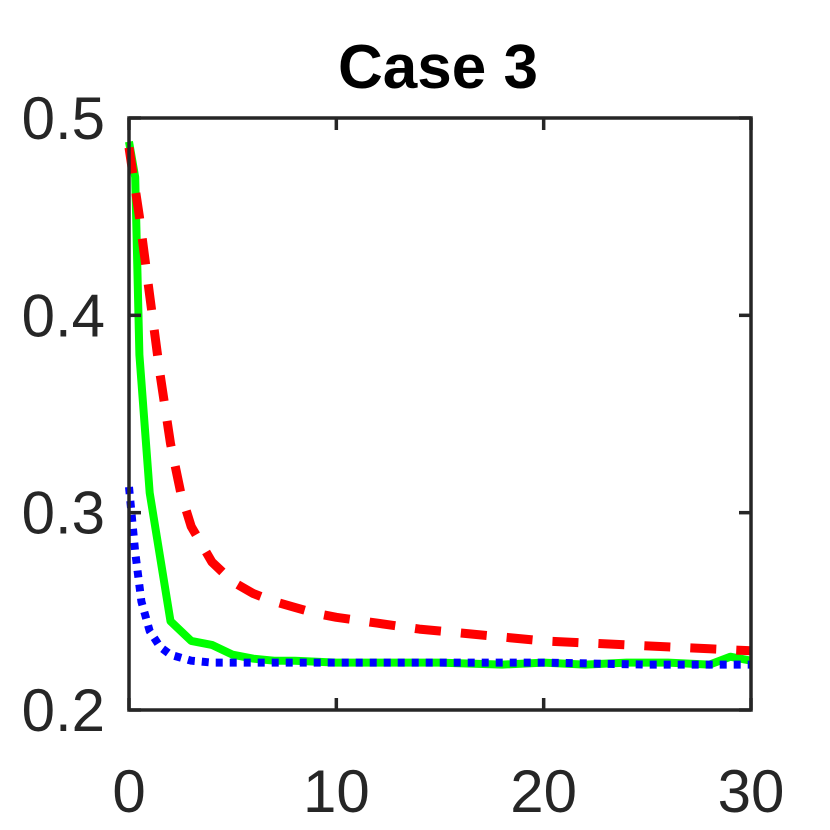 This screenshot has height=830, width=830. Describe the element at coordinates (63, 315) in the screenshot. I see `y-tick-label: 0.4` at that location.